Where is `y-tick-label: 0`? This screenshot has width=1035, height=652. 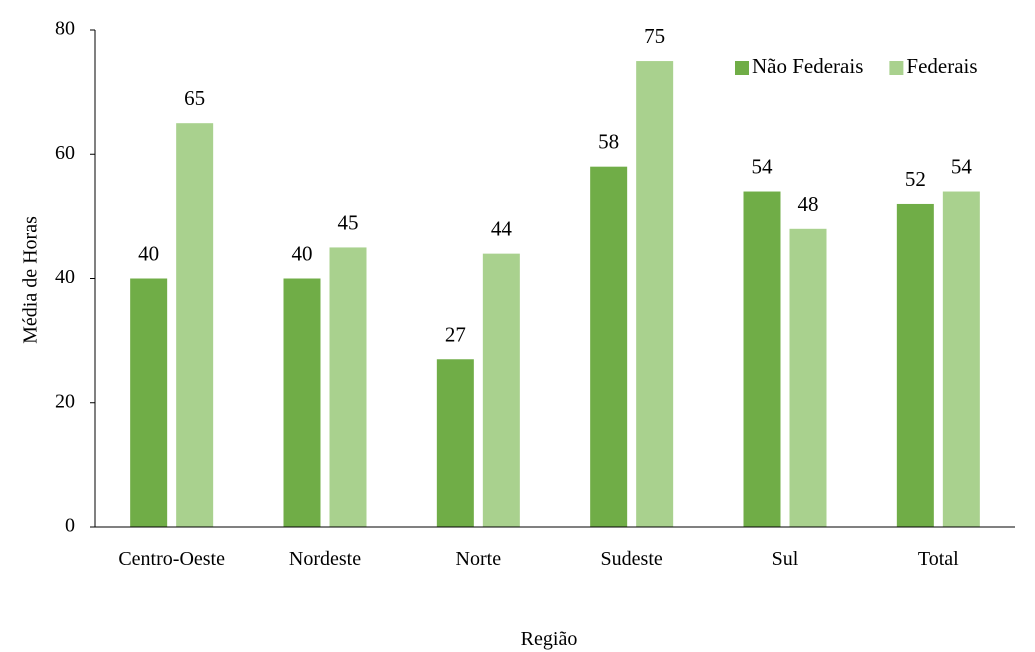
y-tick-label: 0 is located at coordinates (70, 526).